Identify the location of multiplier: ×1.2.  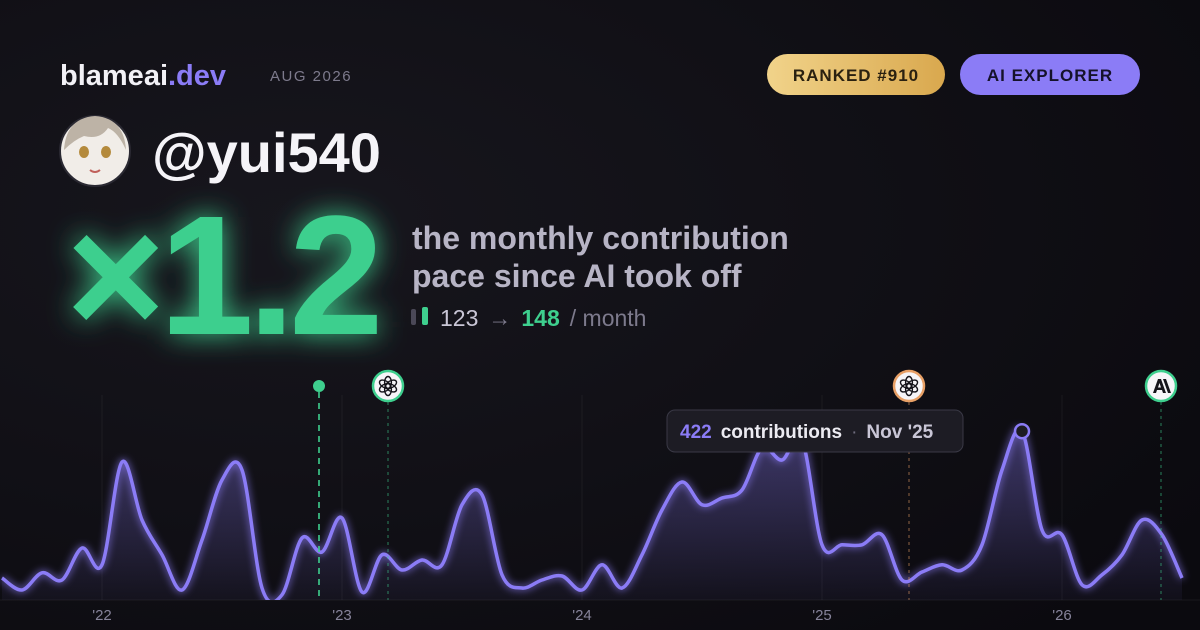
(222, 276).